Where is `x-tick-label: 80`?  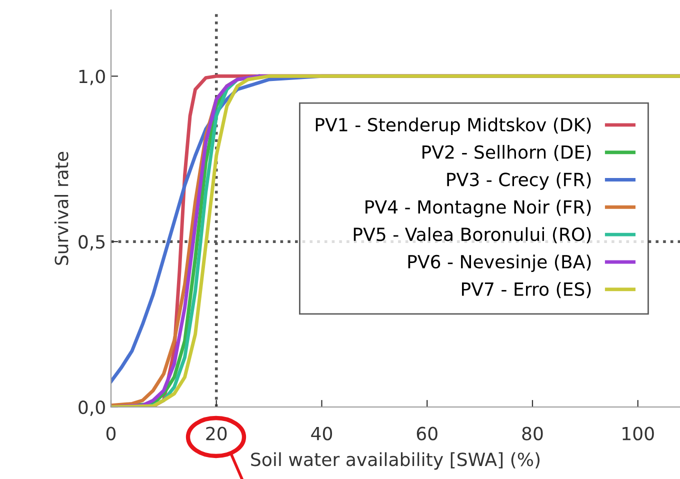 x-tick-label: 80 is located at coordinates (532, 433).